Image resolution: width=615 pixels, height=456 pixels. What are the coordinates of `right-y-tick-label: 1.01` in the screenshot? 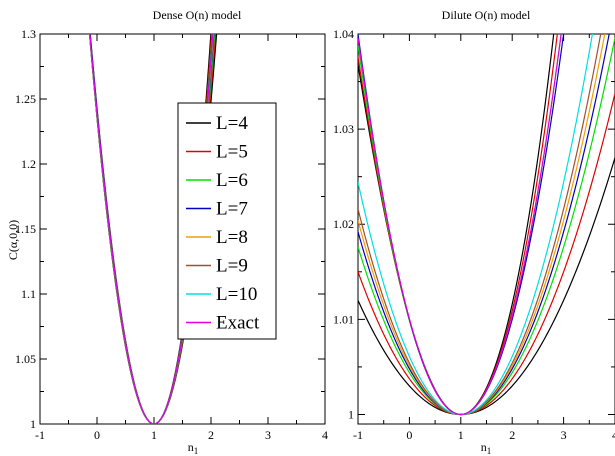 It's located at (343, 319).